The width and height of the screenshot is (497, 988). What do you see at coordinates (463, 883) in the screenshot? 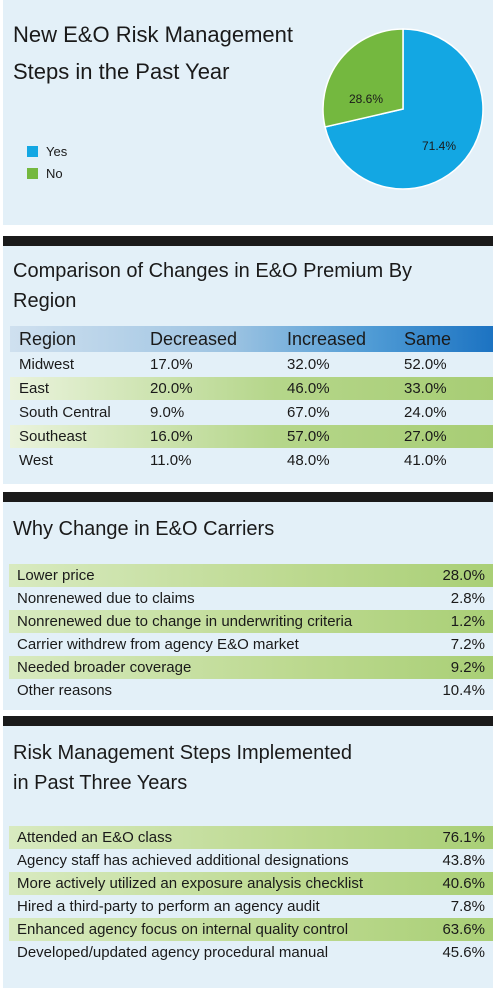
I see `list-item-value: 40.6%` at bounding box center [463, 883].